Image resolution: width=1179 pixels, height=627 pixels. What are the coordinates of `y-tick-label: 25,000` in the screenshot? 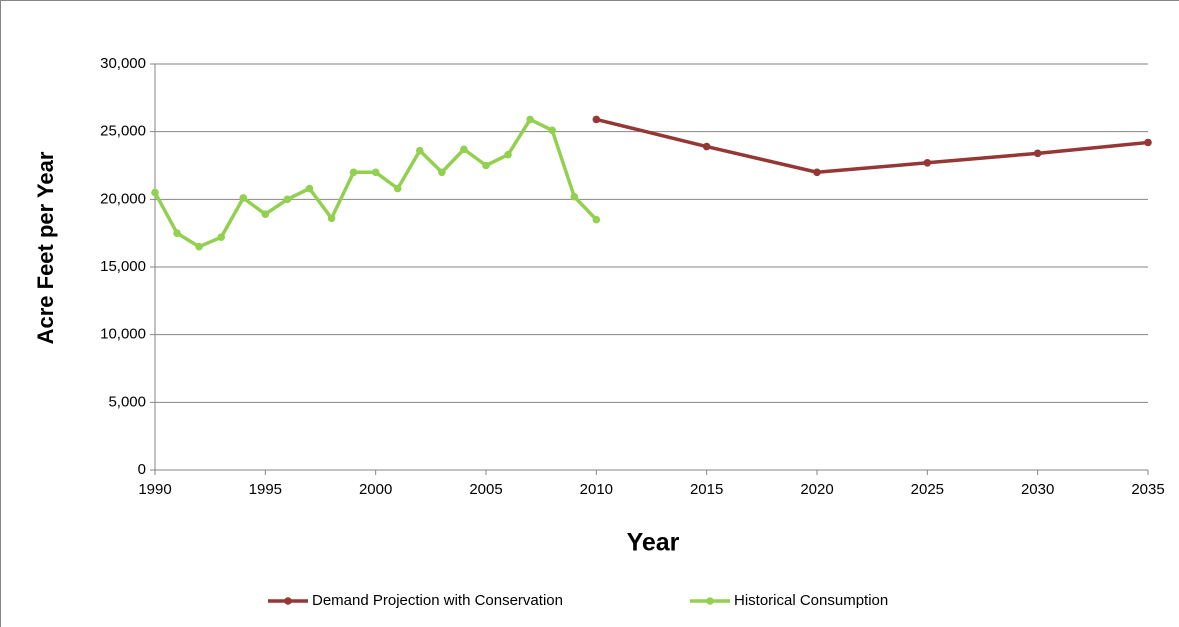 It's located at (123, 131).